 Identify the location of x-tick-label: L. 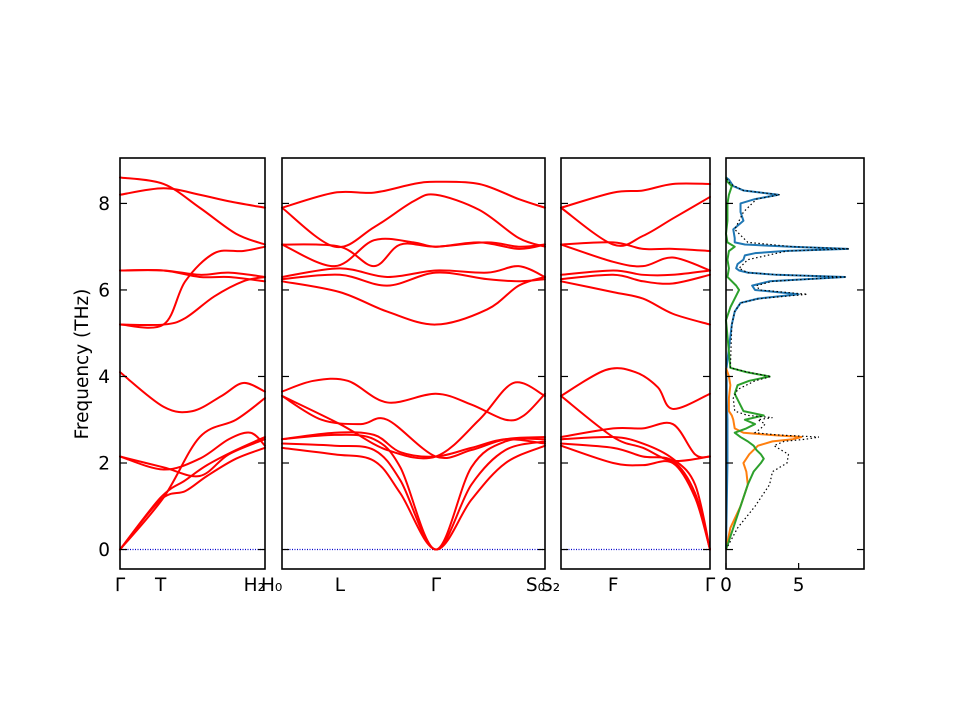
(340, 585).